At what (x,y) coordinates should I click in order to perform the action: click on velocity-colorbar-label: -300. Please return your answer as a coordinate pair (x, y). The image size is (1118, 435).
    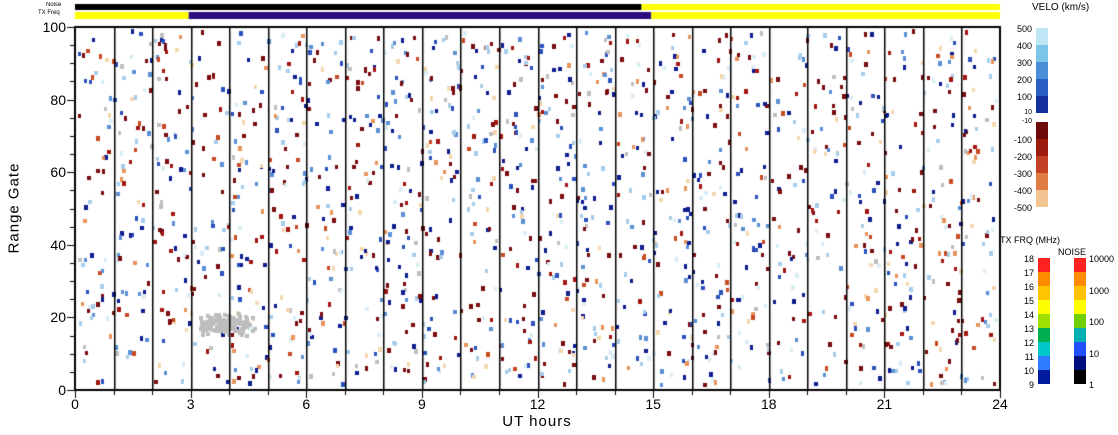
    Looking at the image, I should click on (1022, 174).